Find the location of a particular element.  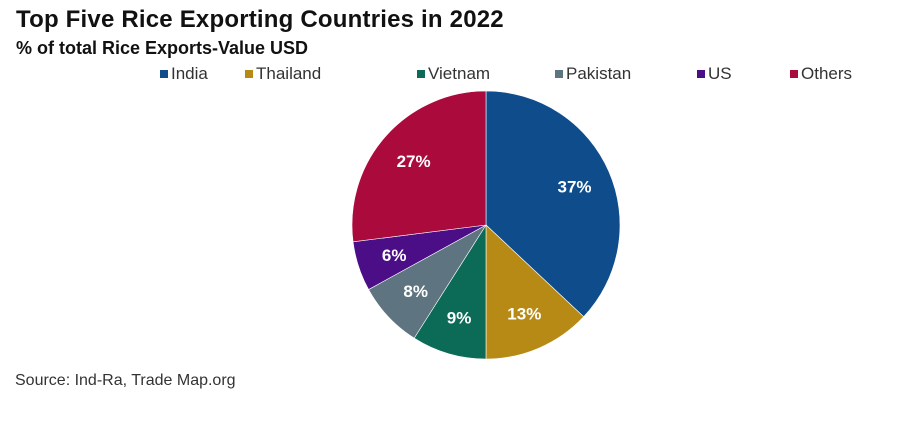

pie-slice-india is located at coordinates (553, 204).